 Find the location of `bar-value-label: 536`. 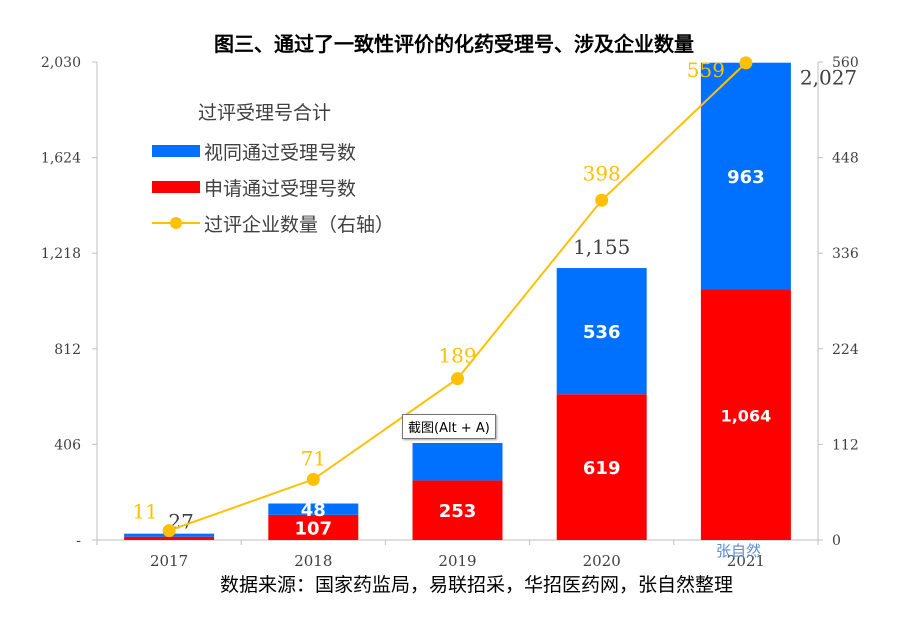

bar-value-label: 536 is located at coordinates (602, 332).